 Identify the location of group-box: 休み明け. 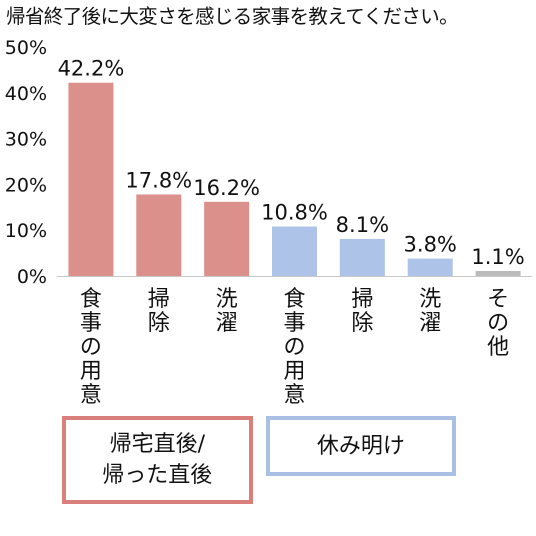
(361, 446).